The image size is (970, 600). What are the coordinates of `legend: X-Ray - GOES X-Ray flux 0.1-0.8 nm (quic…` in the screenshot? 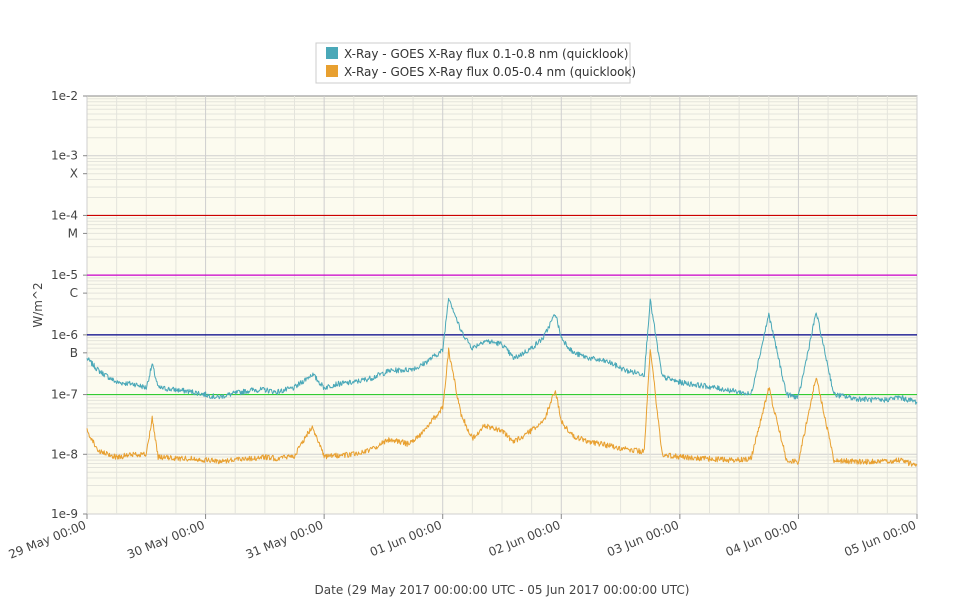 It's located at (475, 63).